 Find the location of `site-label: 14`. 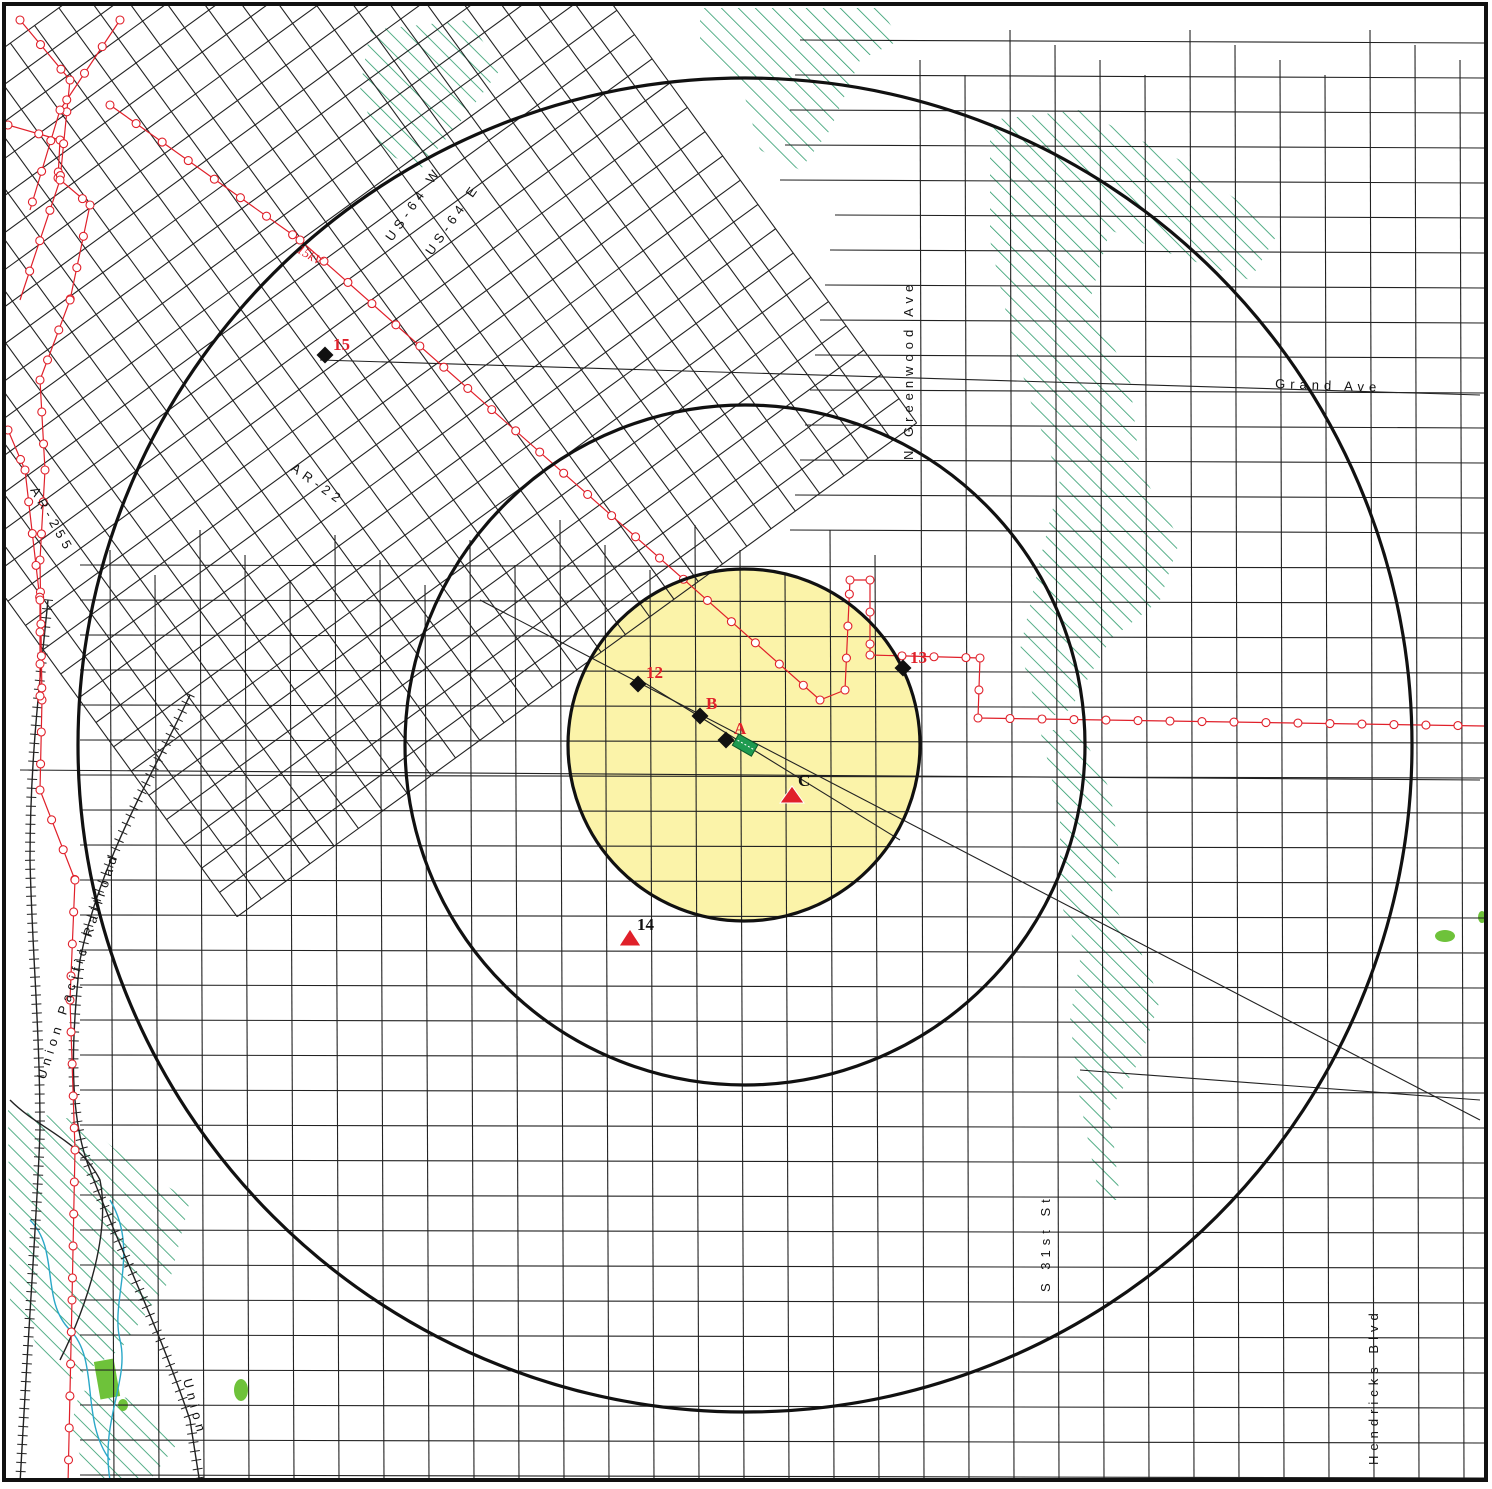

site-label: 14 is located at coordinates (646, 924).